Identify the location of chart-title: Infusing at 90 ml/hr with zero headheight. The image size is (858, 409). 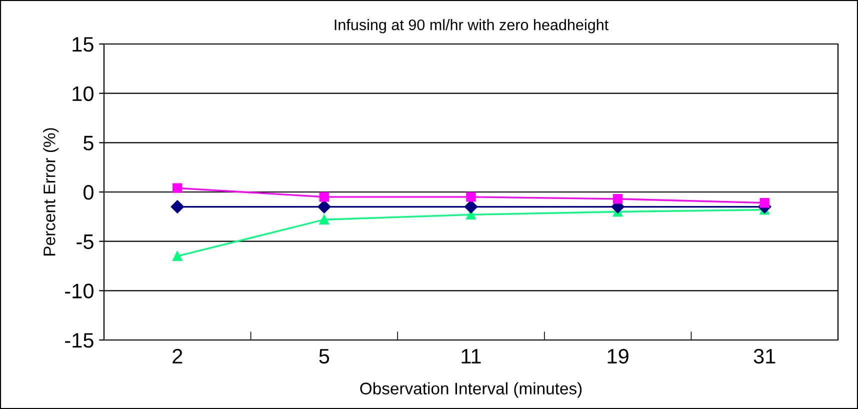
(471, 26).